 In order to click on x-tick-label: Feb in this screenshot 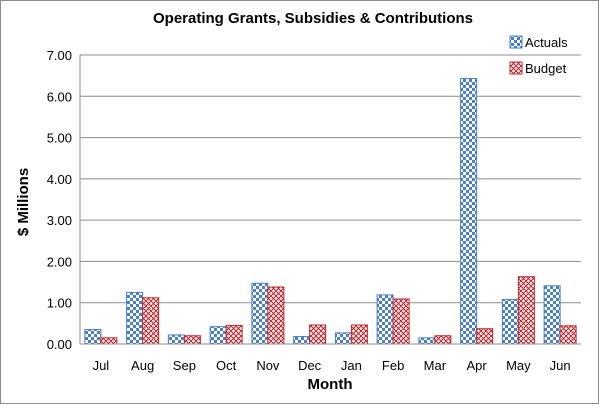, I will do `click(393, 365)`.